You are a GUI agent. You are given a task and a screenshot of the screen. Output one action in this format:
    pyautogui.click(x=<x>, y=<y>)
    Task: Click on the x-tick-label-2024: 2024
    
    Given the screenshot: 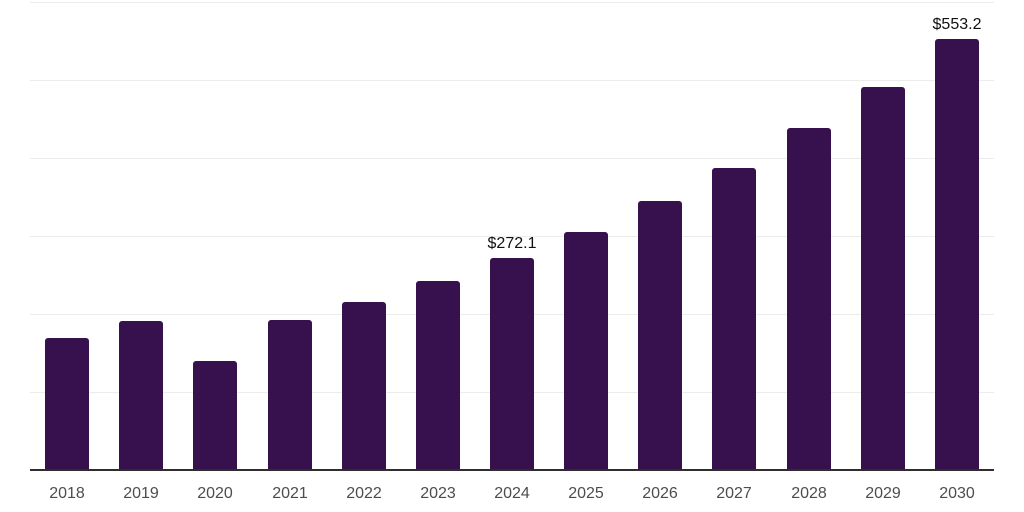 What is the action you would take?
    pyautogui.click(x=512, y=493)
    